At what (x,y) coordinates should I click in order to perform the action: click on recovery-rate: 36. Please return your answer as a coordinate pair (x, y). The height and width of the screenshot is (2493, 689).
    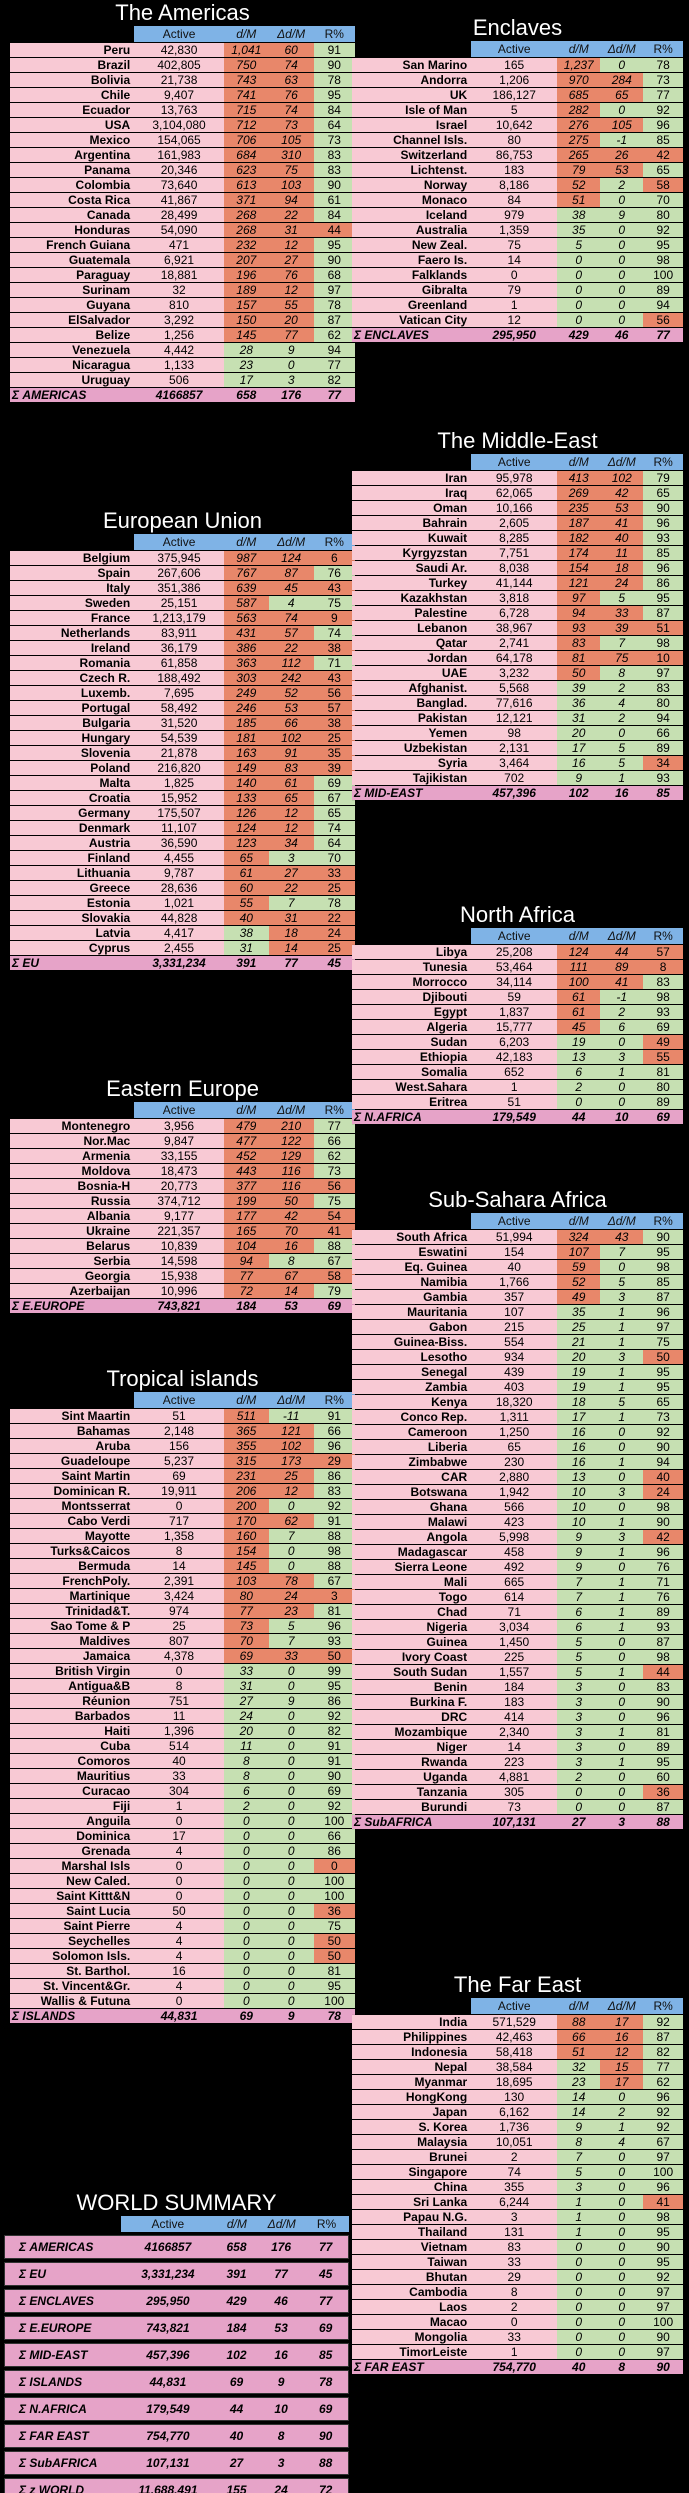
    Looking at the image, I should click on (334, 1911).